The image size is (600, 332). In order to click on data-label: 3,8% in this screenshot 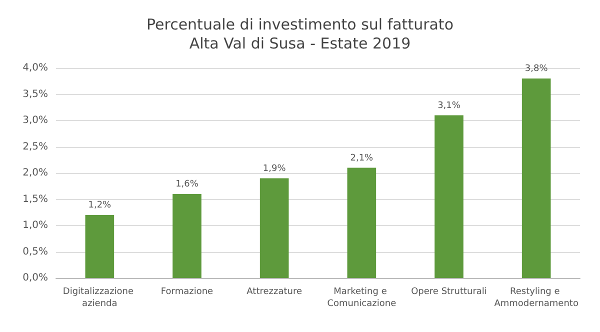, I will do `click(536, 69)`.